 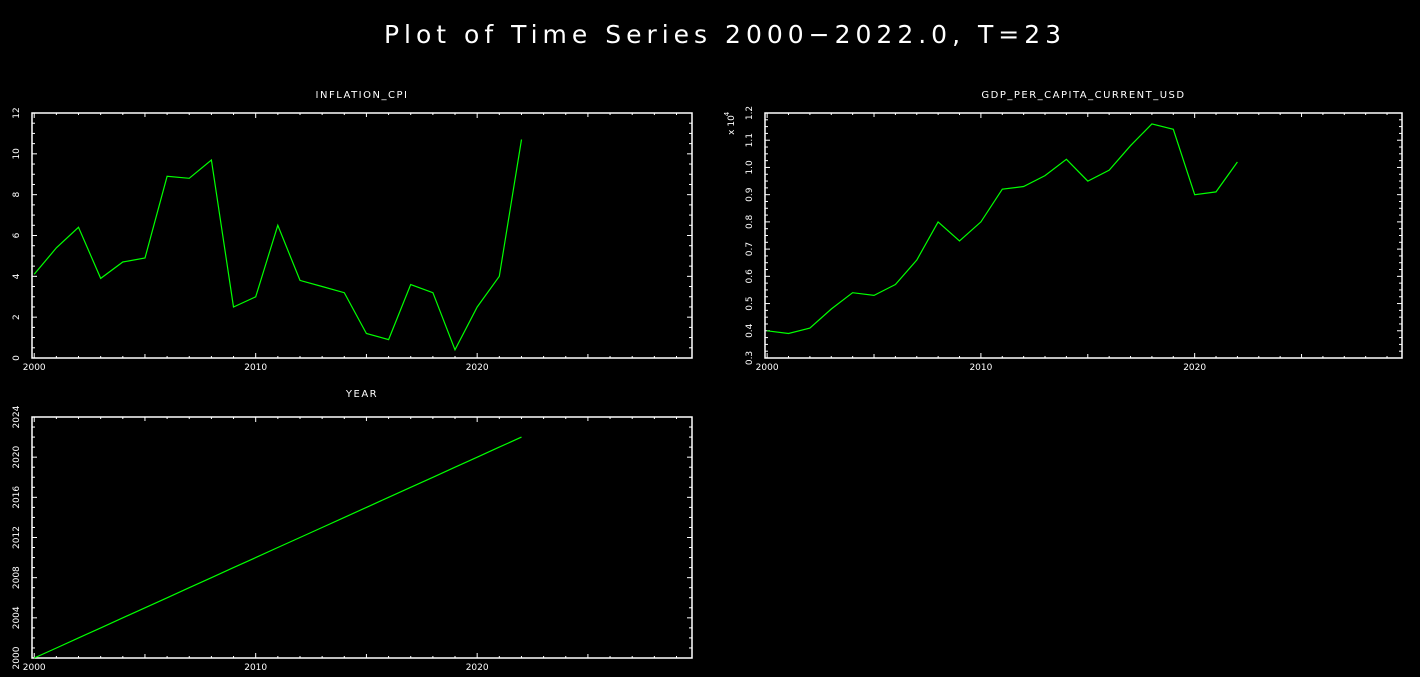 I want to click on y-tick-label: 1.1, so click(x=750, y=140).